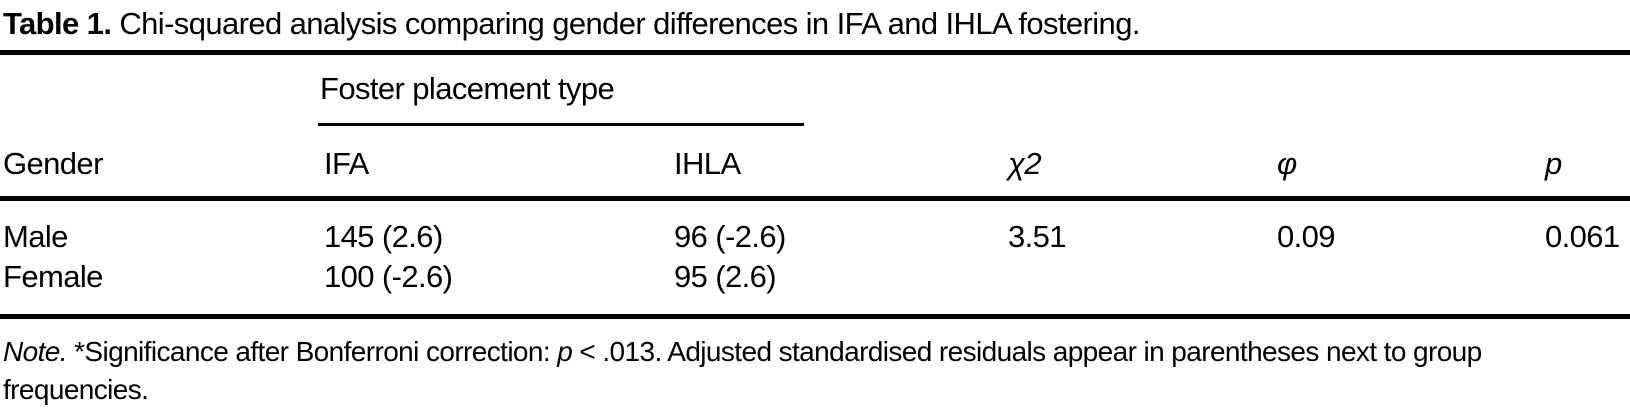 The width and height of the screenshot is (1630, 411). Describe the element at coordinates (561, 124) in the screenshot. I see `spanner-rule` at that location.